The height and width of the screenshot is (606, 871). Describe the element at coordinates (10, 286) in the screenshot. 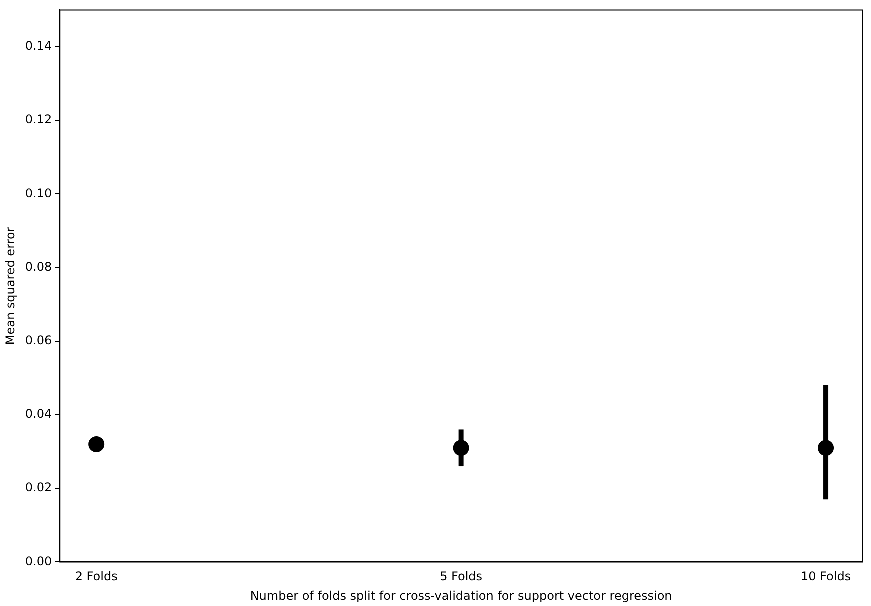

I see `y-axis-title: Mean squared error` at that location.